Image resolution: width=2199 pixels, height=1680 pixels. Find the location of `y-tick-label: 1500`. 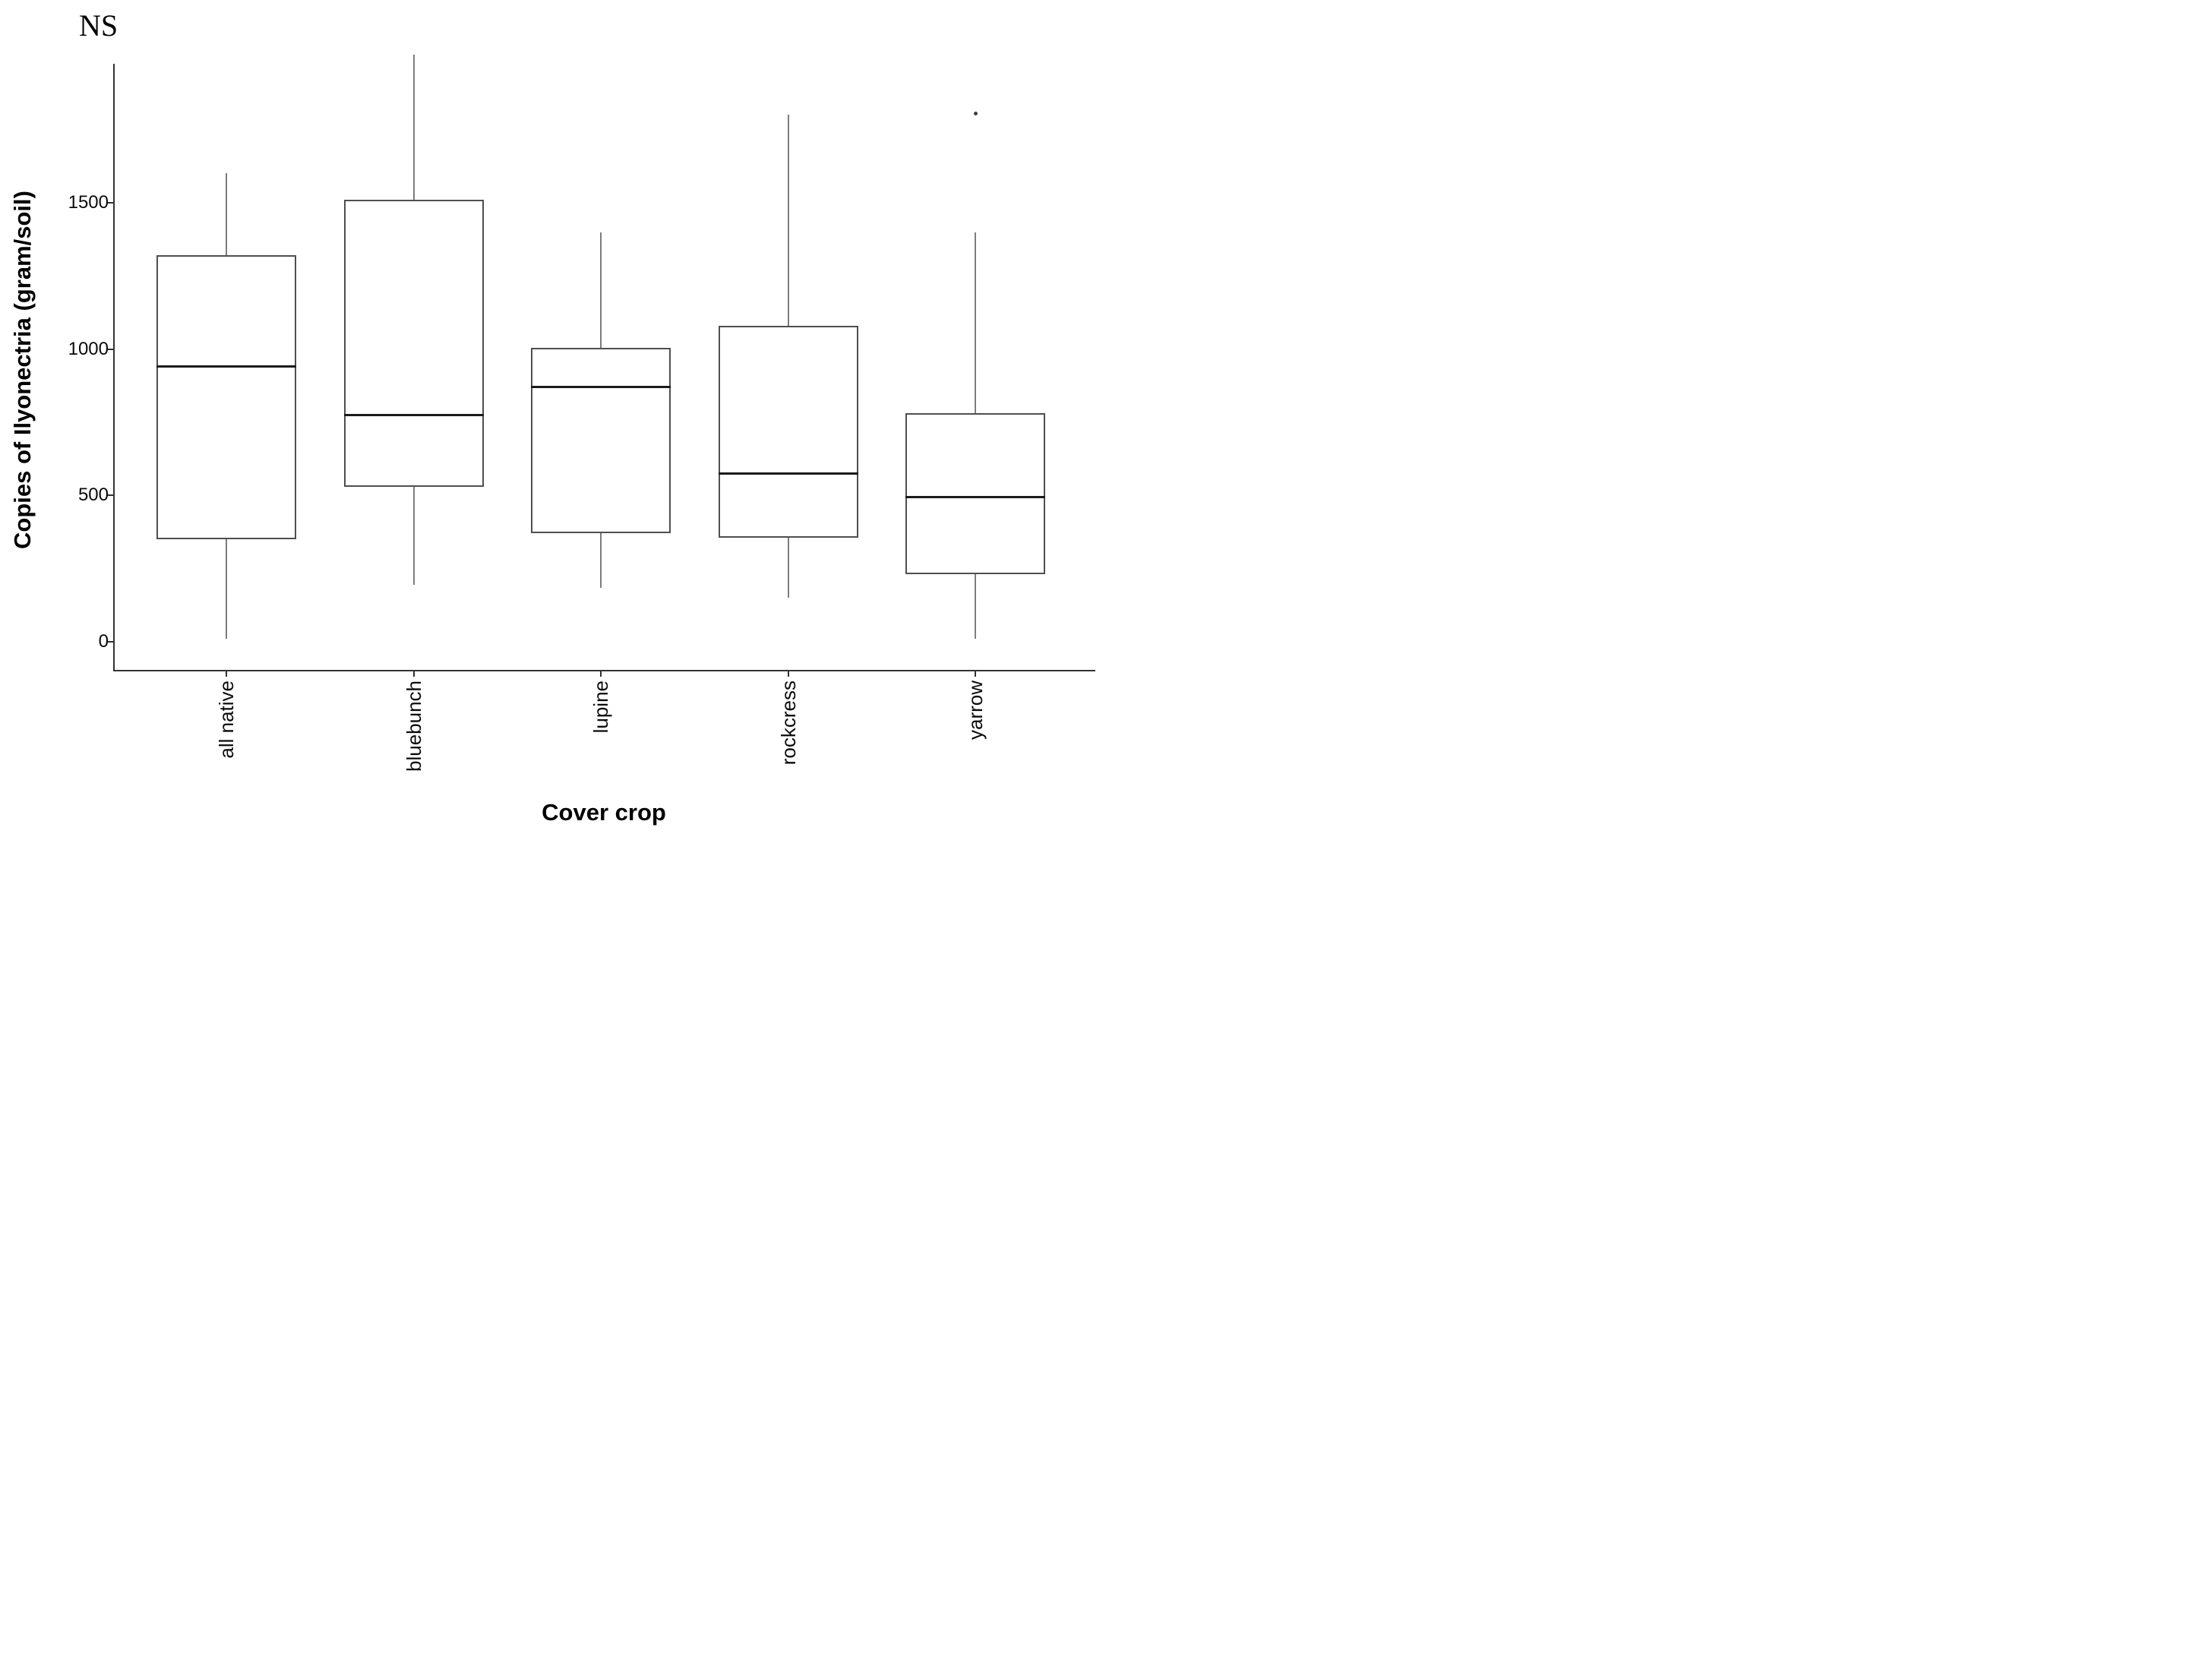

y-tick-label: 1500 is located at coordinates (88, 202).